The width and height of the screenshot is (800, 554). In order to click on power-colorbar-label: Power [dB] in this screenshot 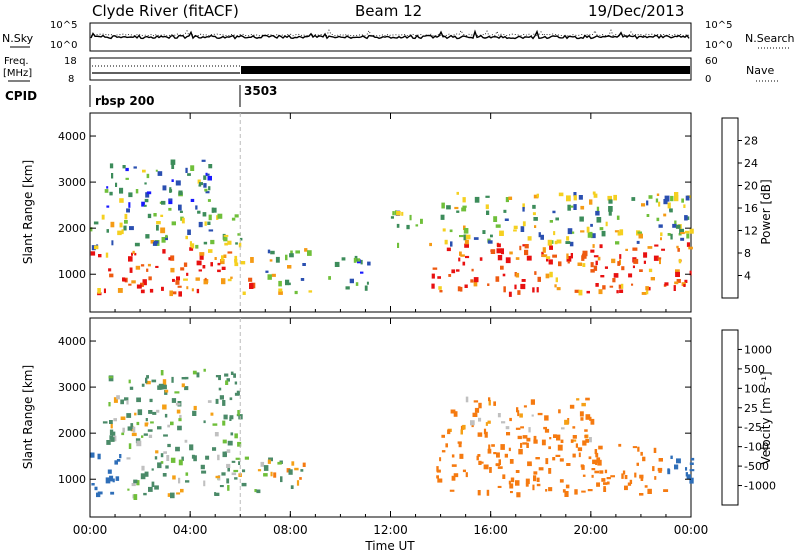, I will do `click(766, 211)`.